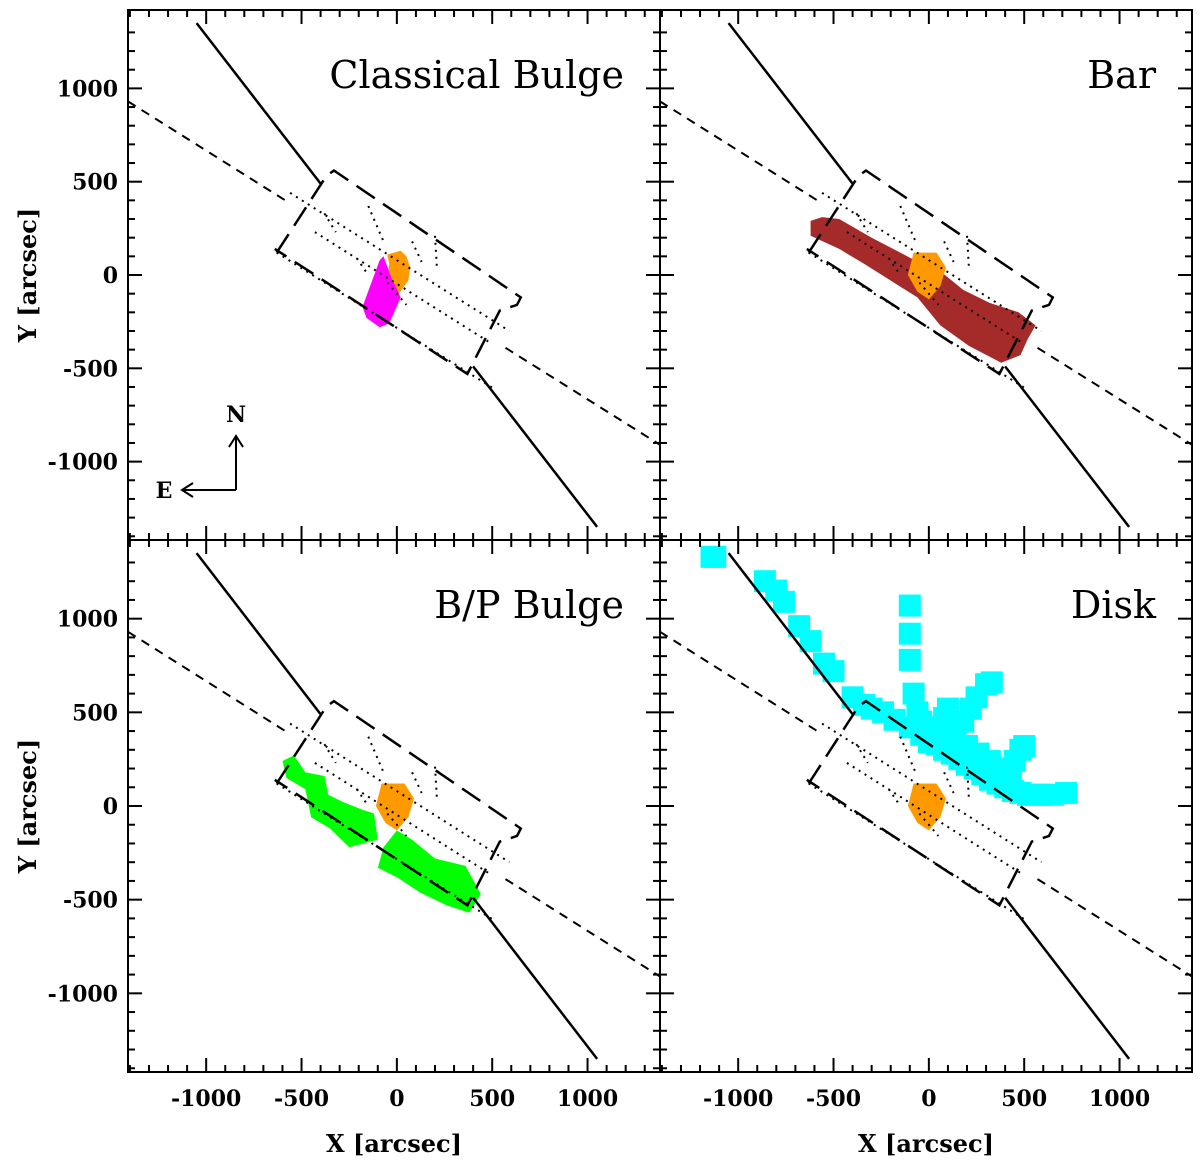  I want to click on east-arrow-head, so click(187, 490).